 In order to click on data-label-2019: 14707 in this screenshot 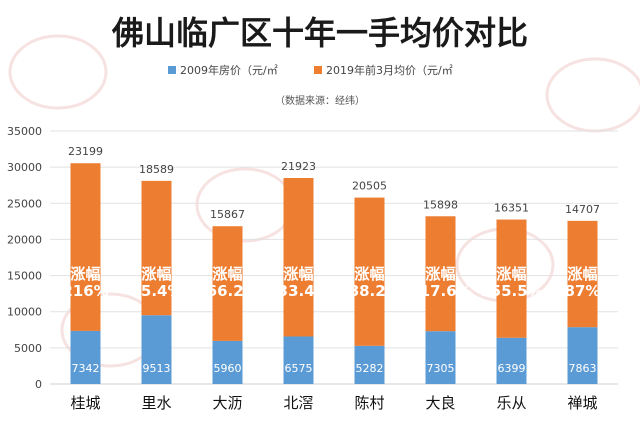, I will do `click(582, 209)`.